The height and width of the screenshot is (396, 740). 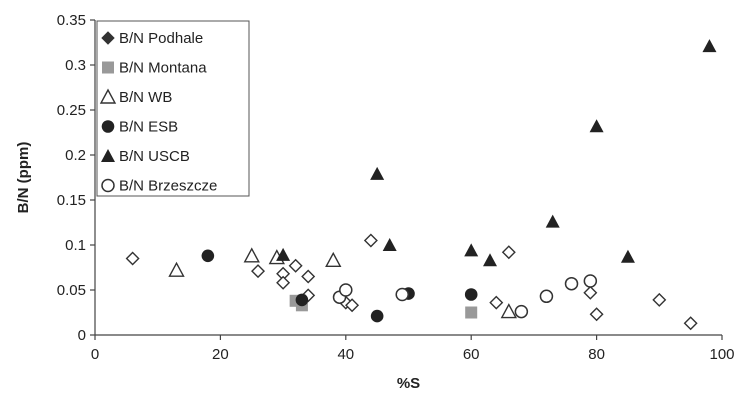 What do you see at coordinates (23, 178) in the screenshot?
I see `y-axis-title: B/N (ppm)` at bounding box center [23, 178].